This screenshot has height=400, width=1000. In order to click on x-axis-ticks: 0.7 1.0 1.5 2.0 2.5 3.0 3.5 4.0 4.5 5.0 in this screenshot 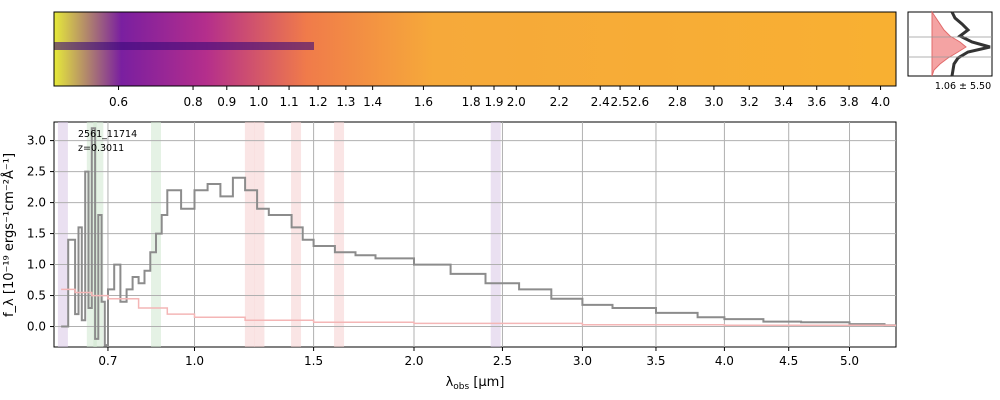, I will do `click(478, 357)`.